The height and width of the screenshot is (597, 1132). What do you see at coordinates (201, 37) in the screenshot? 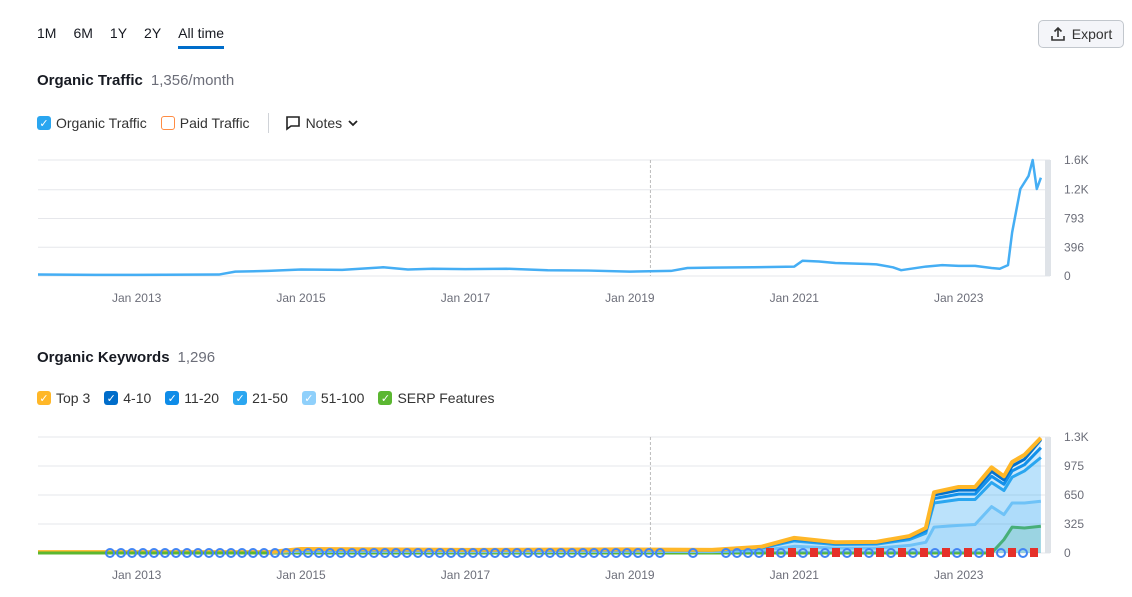
I see `tab-all-time: All time` at bounding box center [201, 37].